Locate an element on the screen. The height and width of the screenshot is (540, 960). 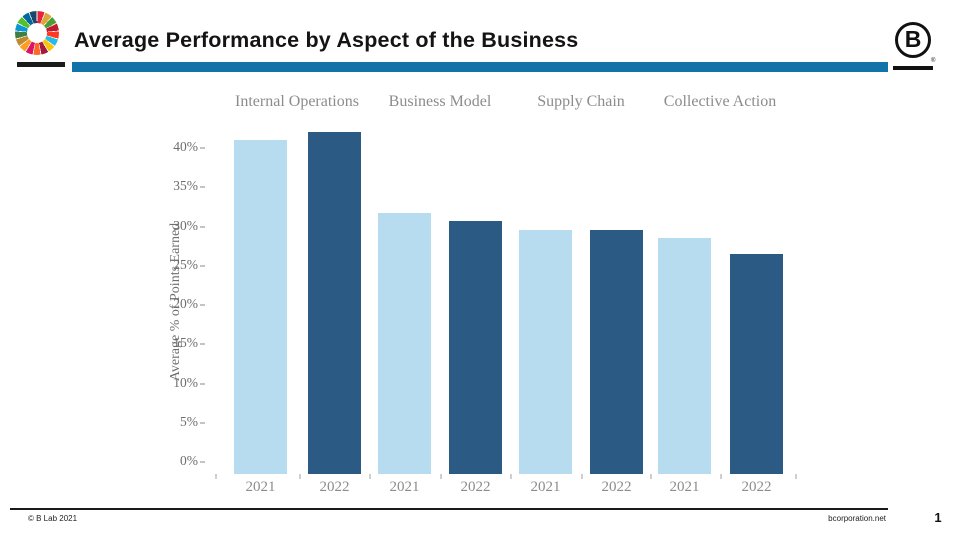
x-tick-label-internal-operations-2021: 2021 is located at coordinates (260, 487).